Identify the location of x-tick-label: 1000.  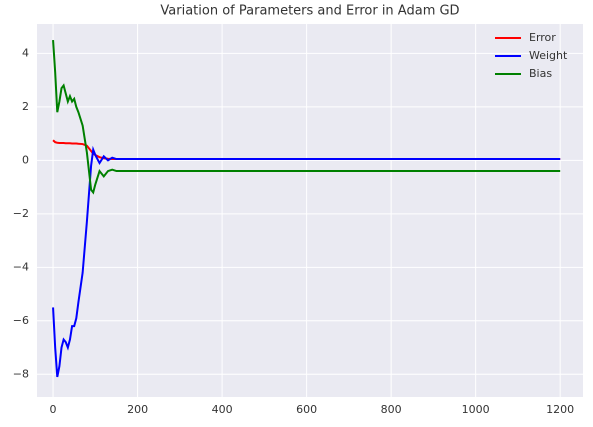
(476, 409).